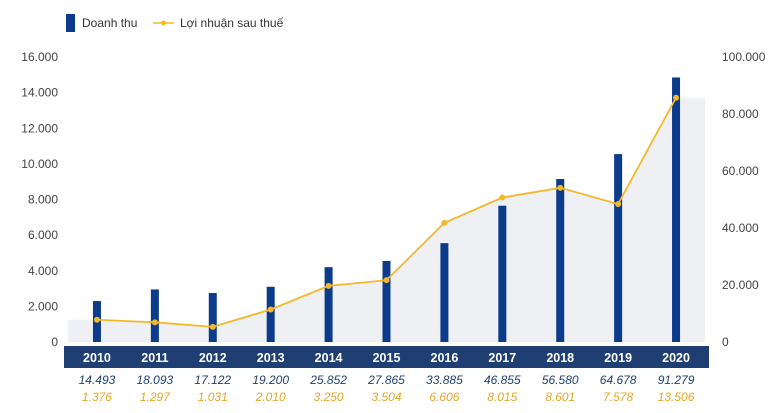 The width and height of the screenshot is (780, 413). I want to click on year-band-bg, so click(386, 357).